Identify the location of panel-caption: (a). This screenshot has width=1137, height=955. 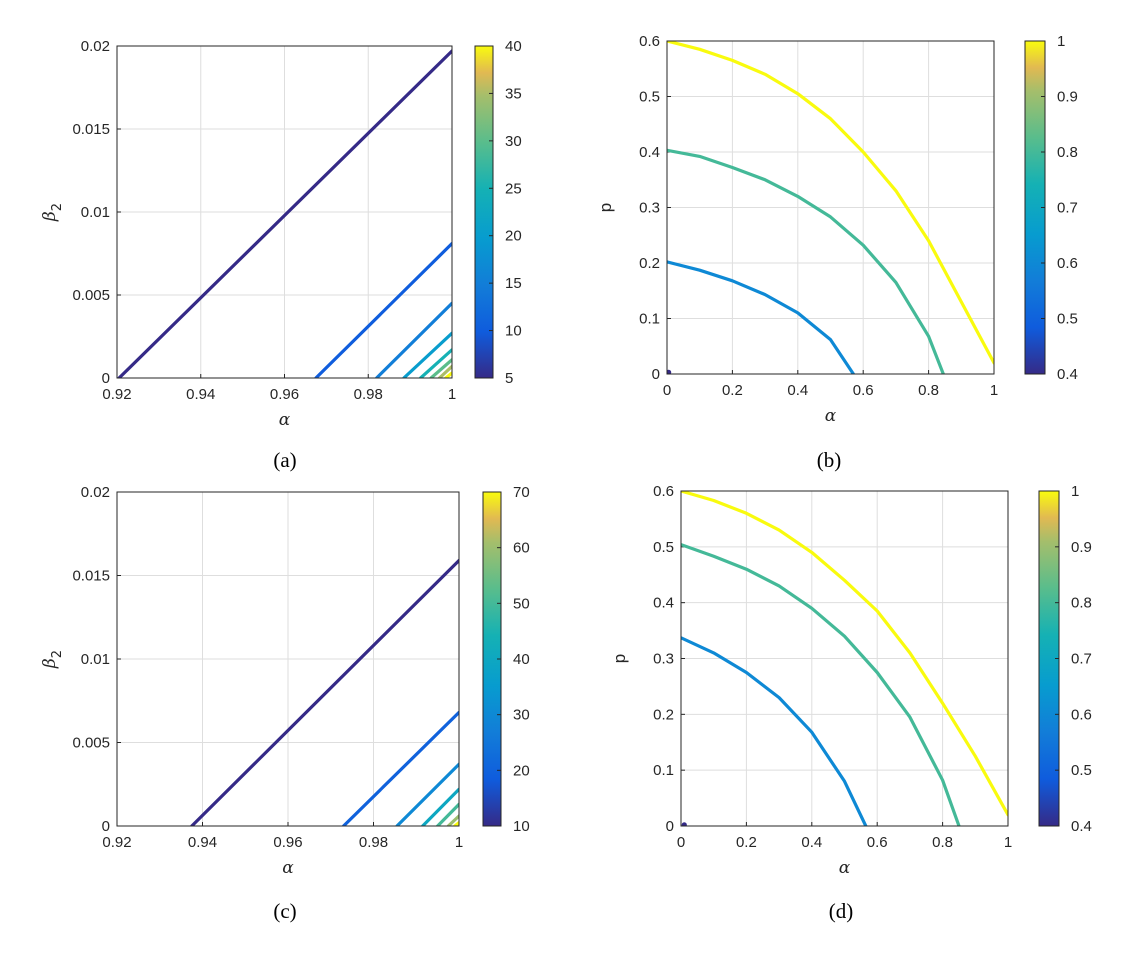
(284, 460).